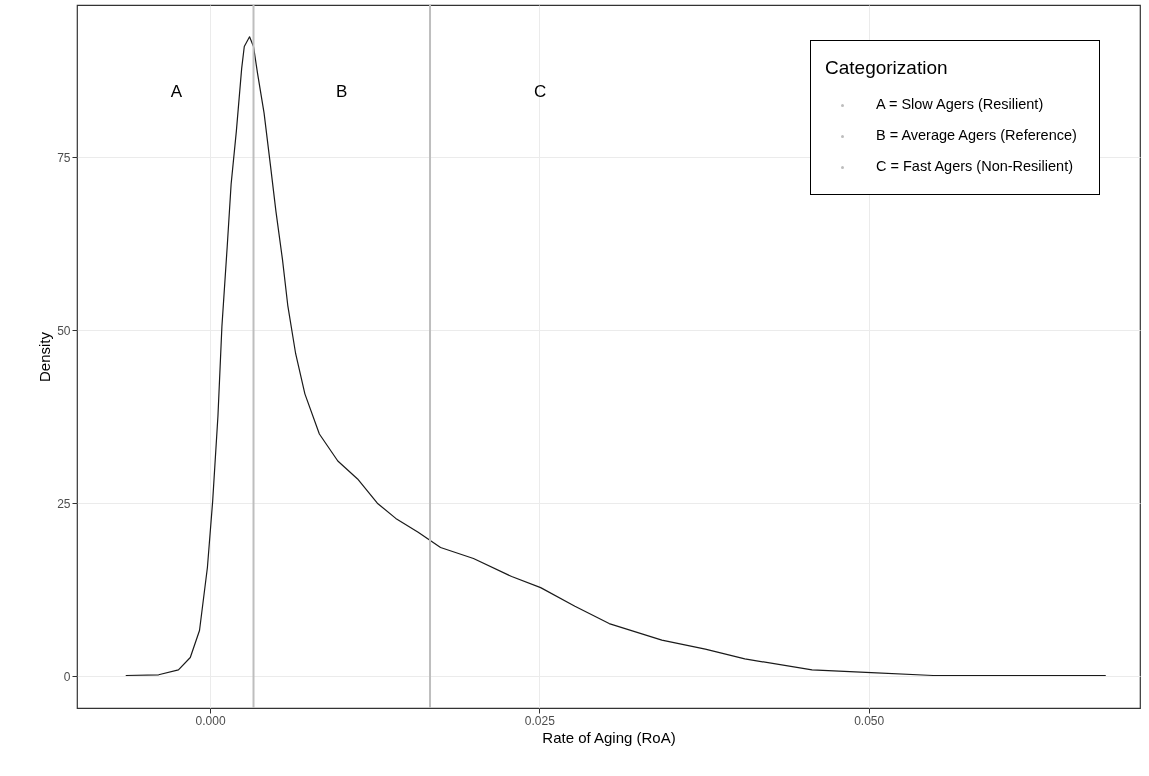  Describe the element at coordinates (64, 503) in the screenshot. I see `y-tick-label: 25` at that location.